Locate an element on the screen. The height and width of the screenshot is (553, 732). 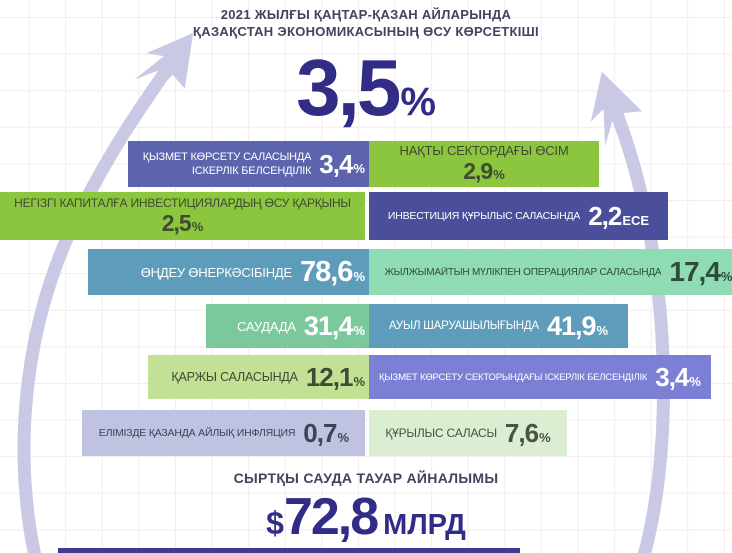
trade-amount: 72,8 is located at coordinates (331, 517).